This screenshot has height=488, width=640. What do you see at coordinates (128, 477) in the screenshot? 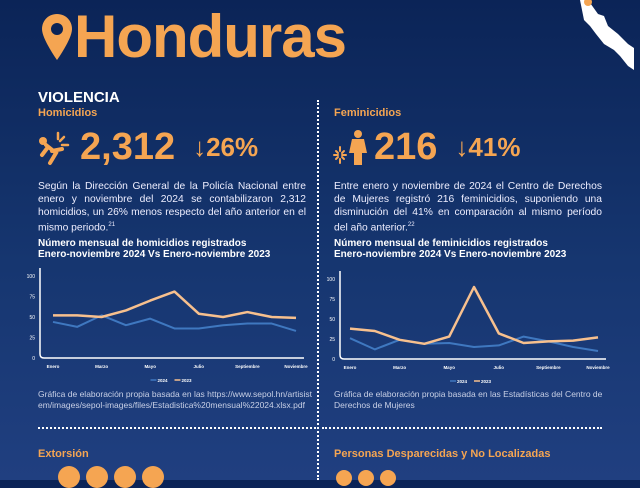
I see `extorsion-value-partial` at bounding box center [128, 477].